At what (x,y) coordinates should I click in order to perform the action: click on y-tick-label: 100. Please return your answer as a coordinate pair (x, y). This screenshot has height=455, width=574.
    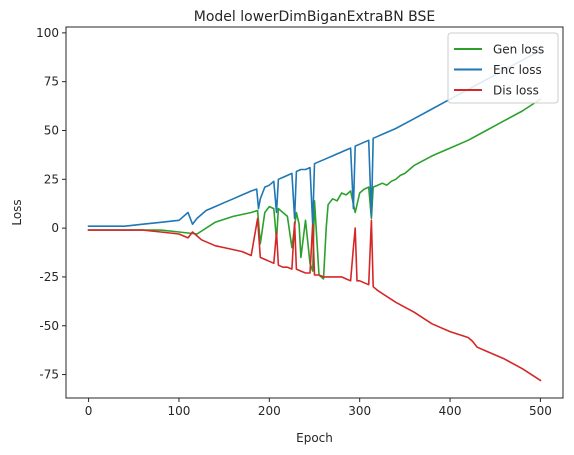
    Looking at the image, I should click on (47, 33).